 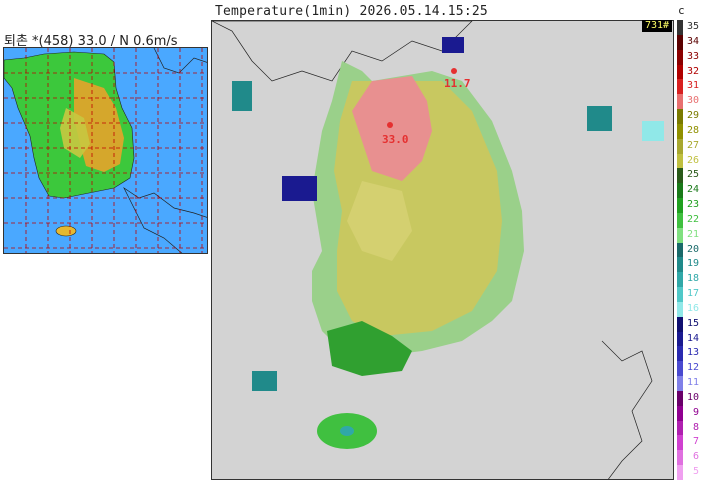 I want to click on cold-cell-west, so click(x=299, y=188).